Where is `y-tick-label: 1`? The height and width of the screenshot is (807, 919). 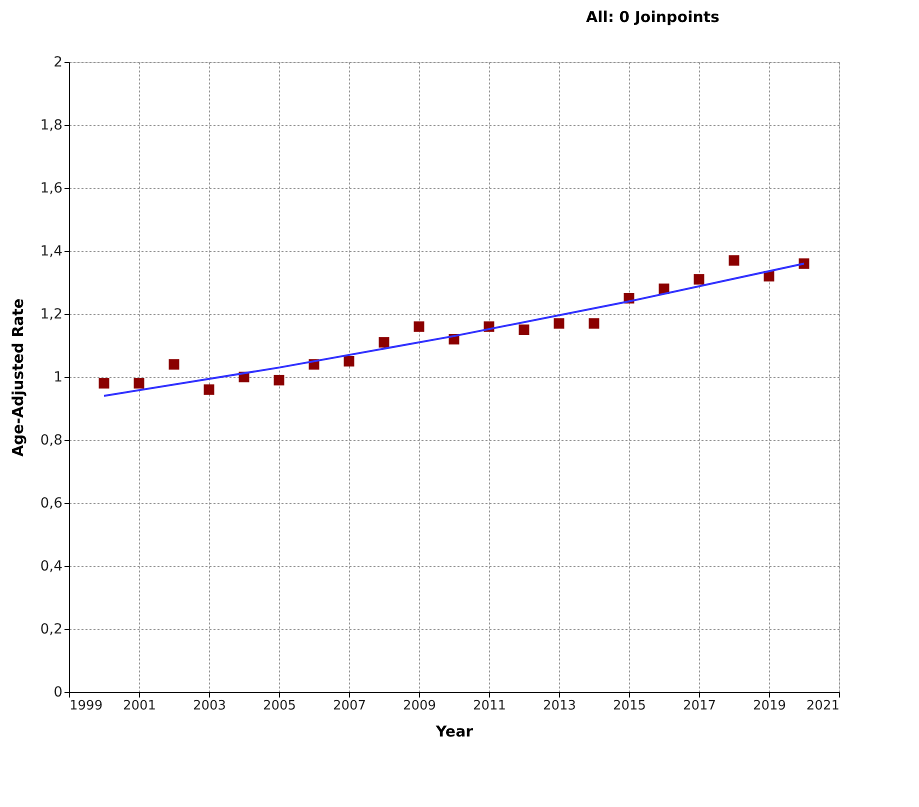 y-tick-label: 1 is located at coordinates (58, 378).